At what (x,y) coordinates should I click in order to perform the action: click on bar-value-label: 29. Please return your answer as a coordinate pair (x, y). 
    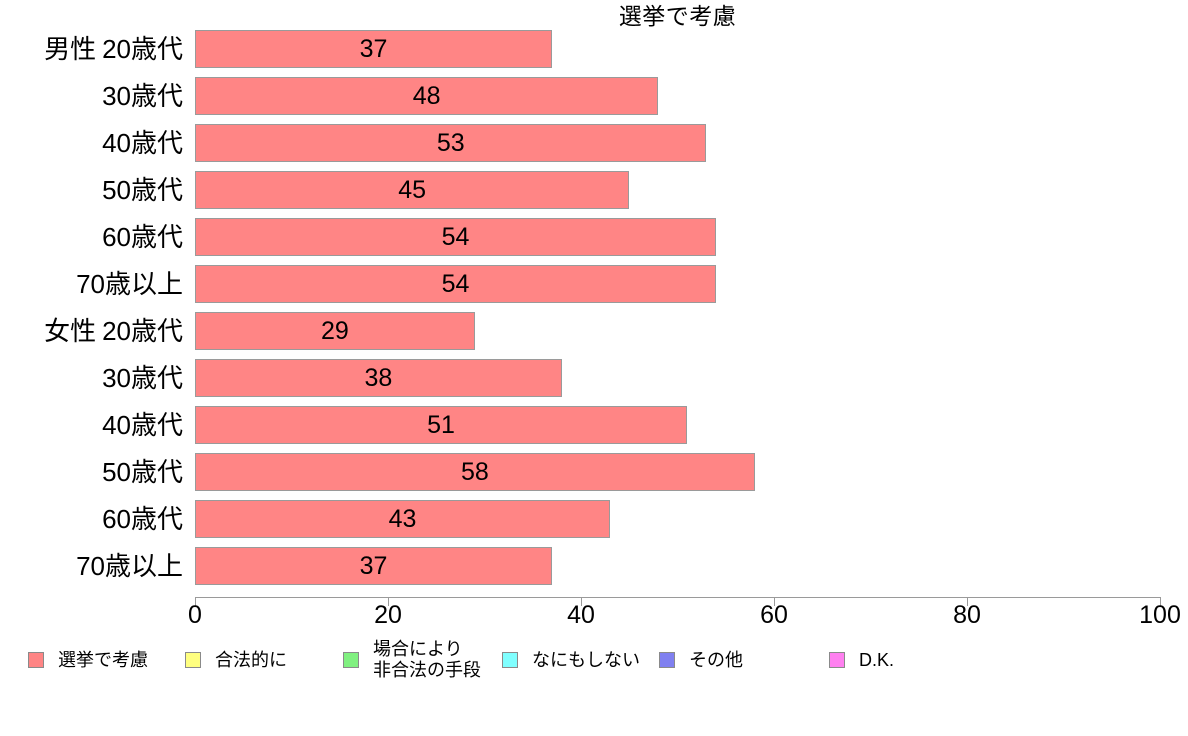
    Looking at the image, I should click on (335, 331).